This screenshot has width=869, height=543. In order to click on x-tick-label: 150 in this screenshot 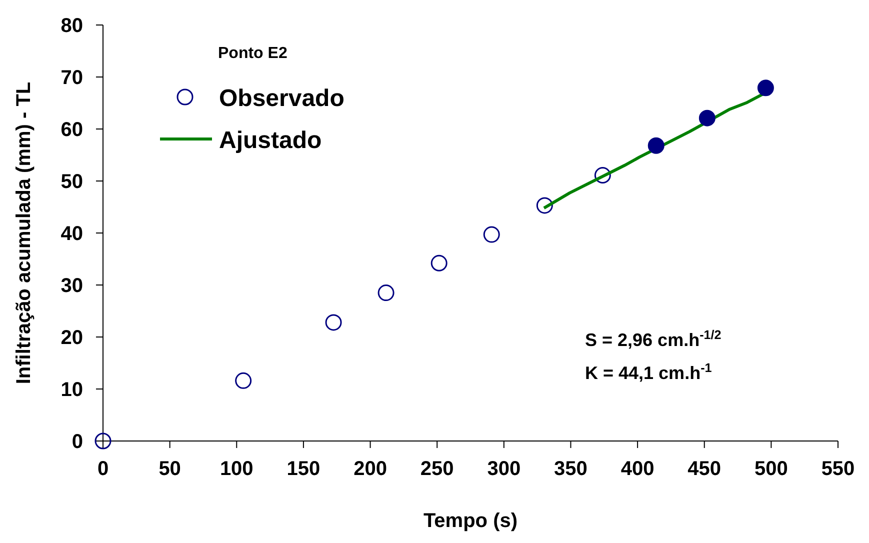, I will do `click(303, 469)`.